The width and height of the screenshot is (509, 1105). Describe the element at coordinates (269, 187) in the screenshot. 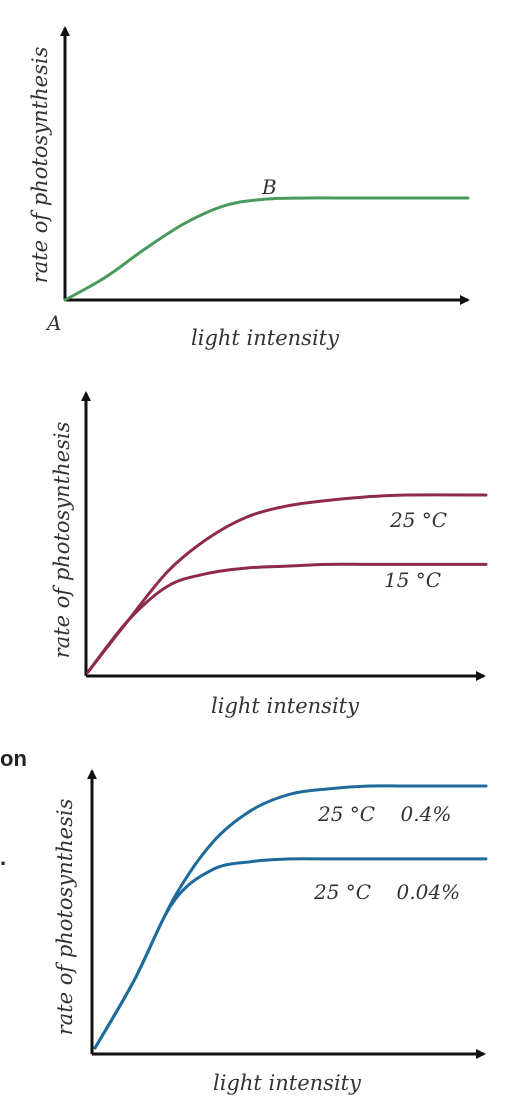

I see `point-label-b: B` at that location.